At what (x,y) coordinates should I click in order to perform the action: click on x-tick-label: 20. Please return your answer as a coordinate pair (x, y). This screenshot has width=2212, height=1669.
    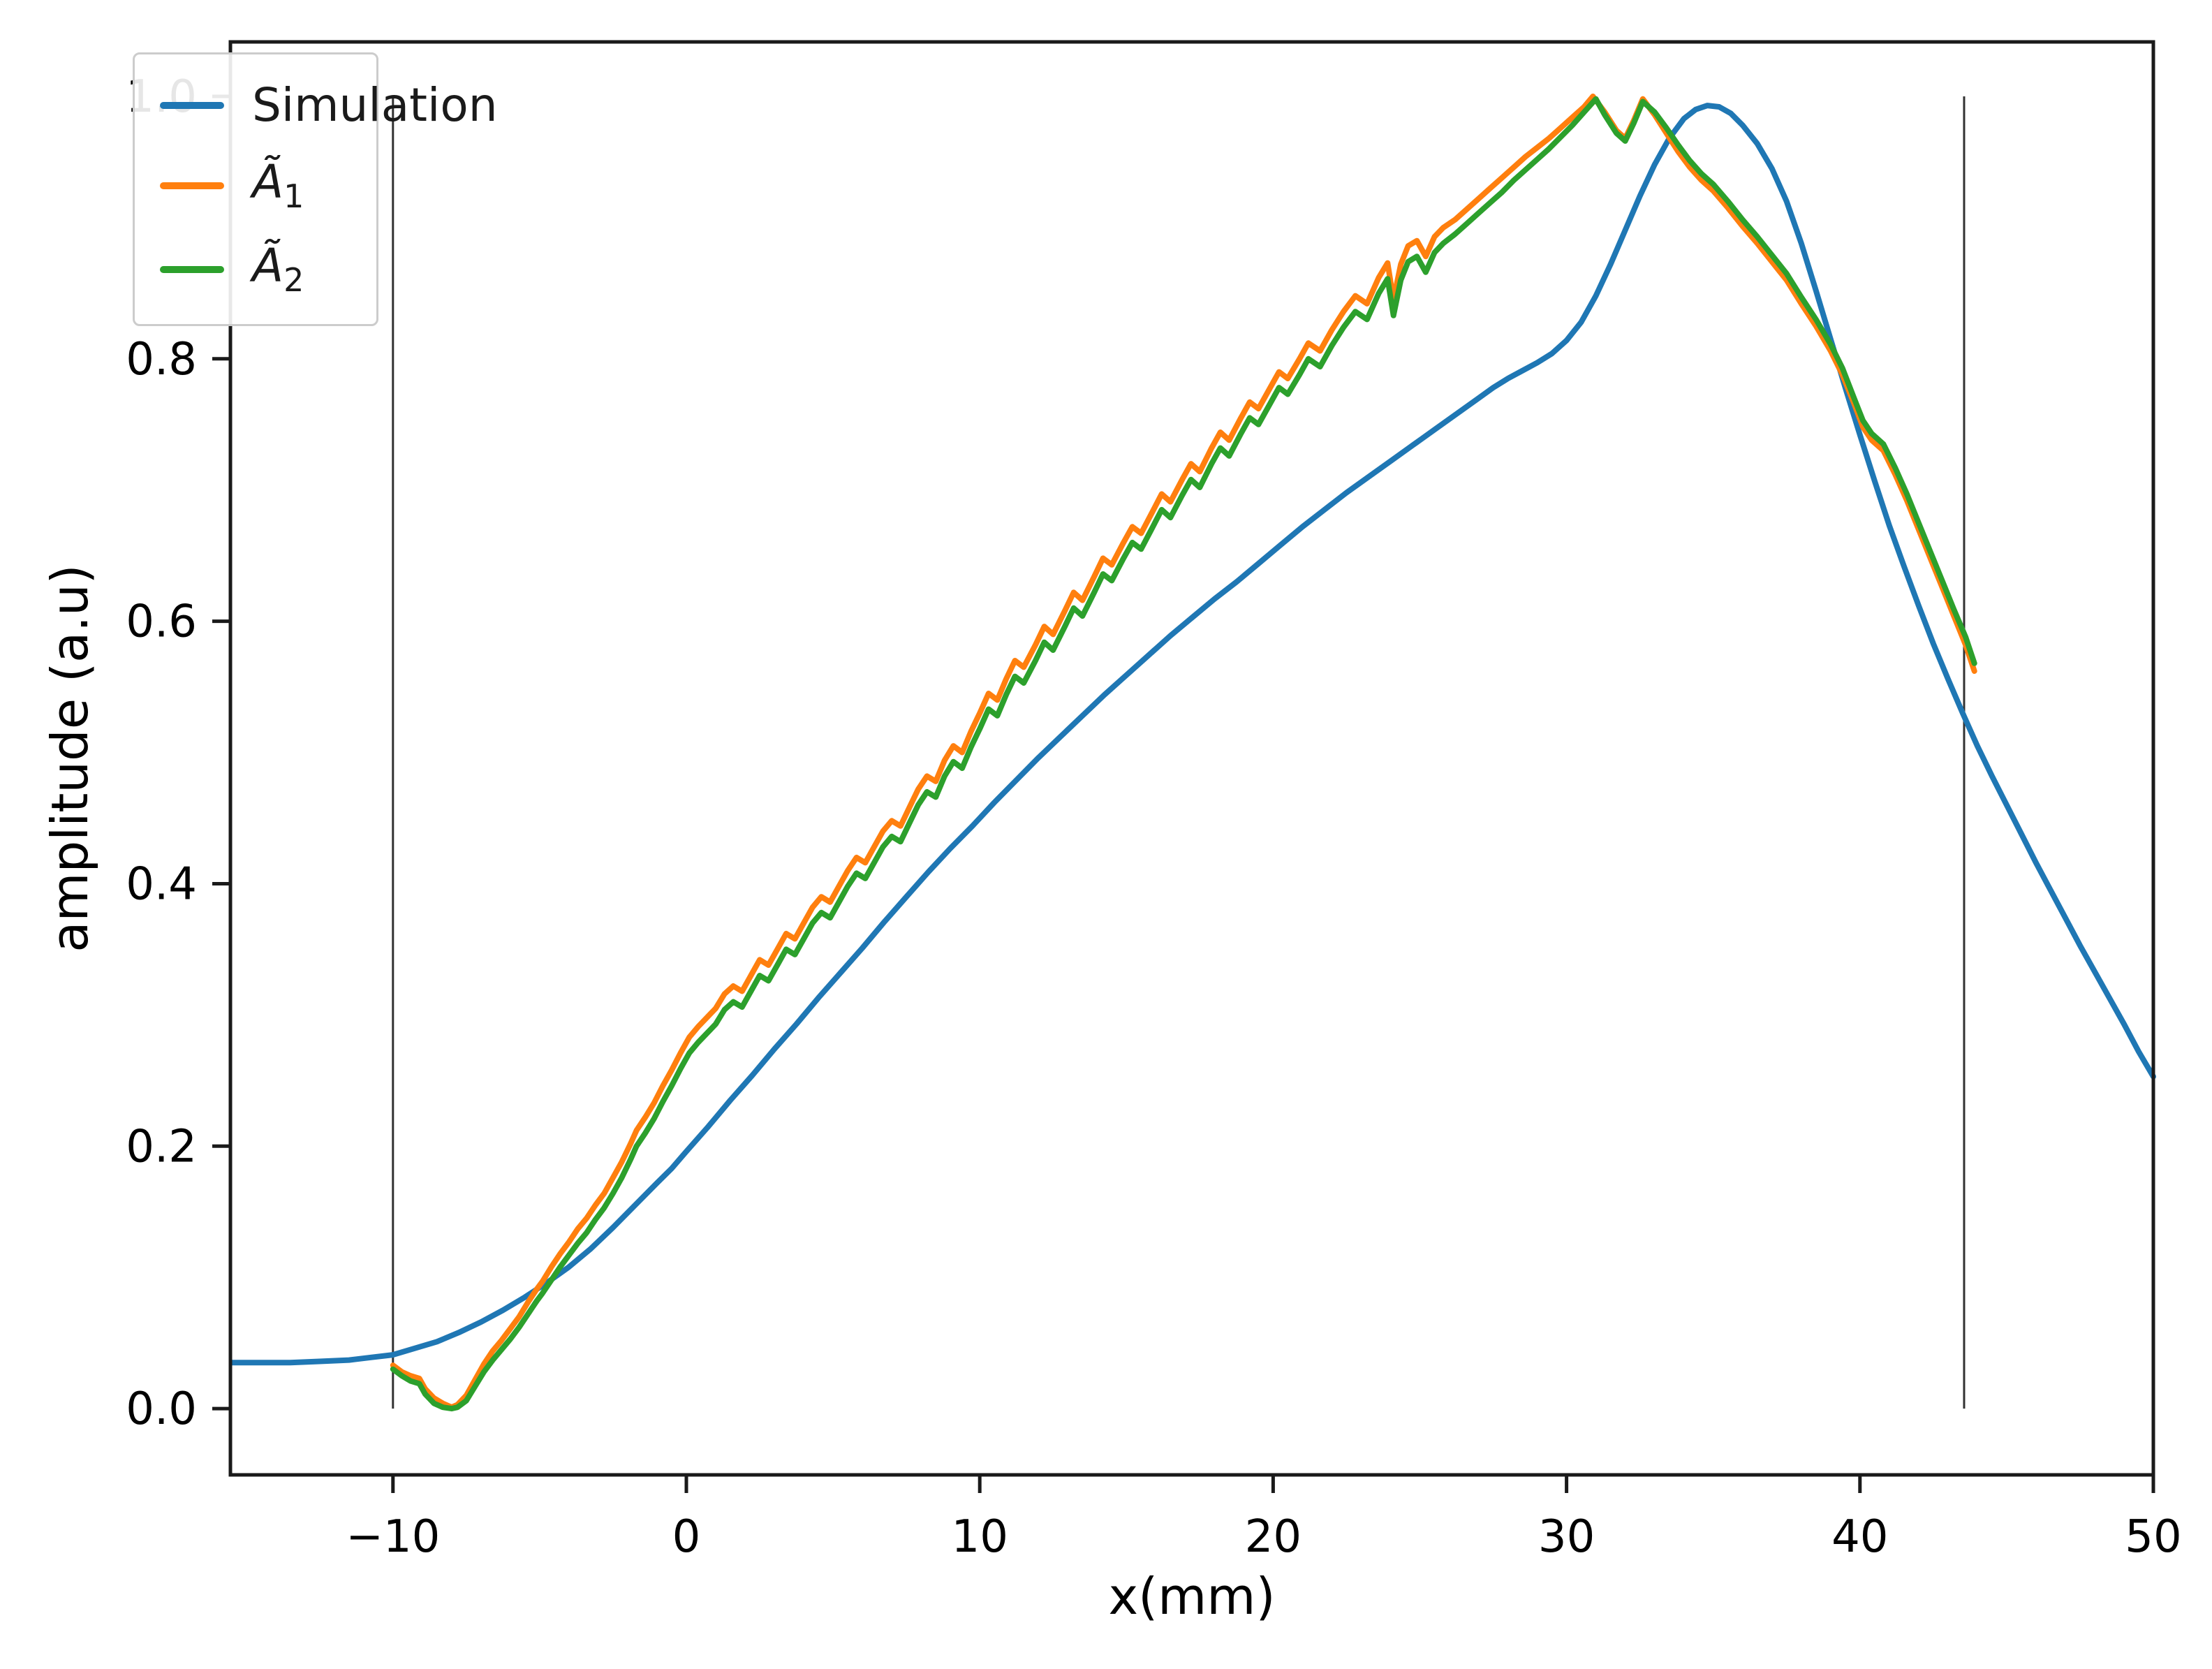
    Looking at the image, I should click on (1273, 1537).